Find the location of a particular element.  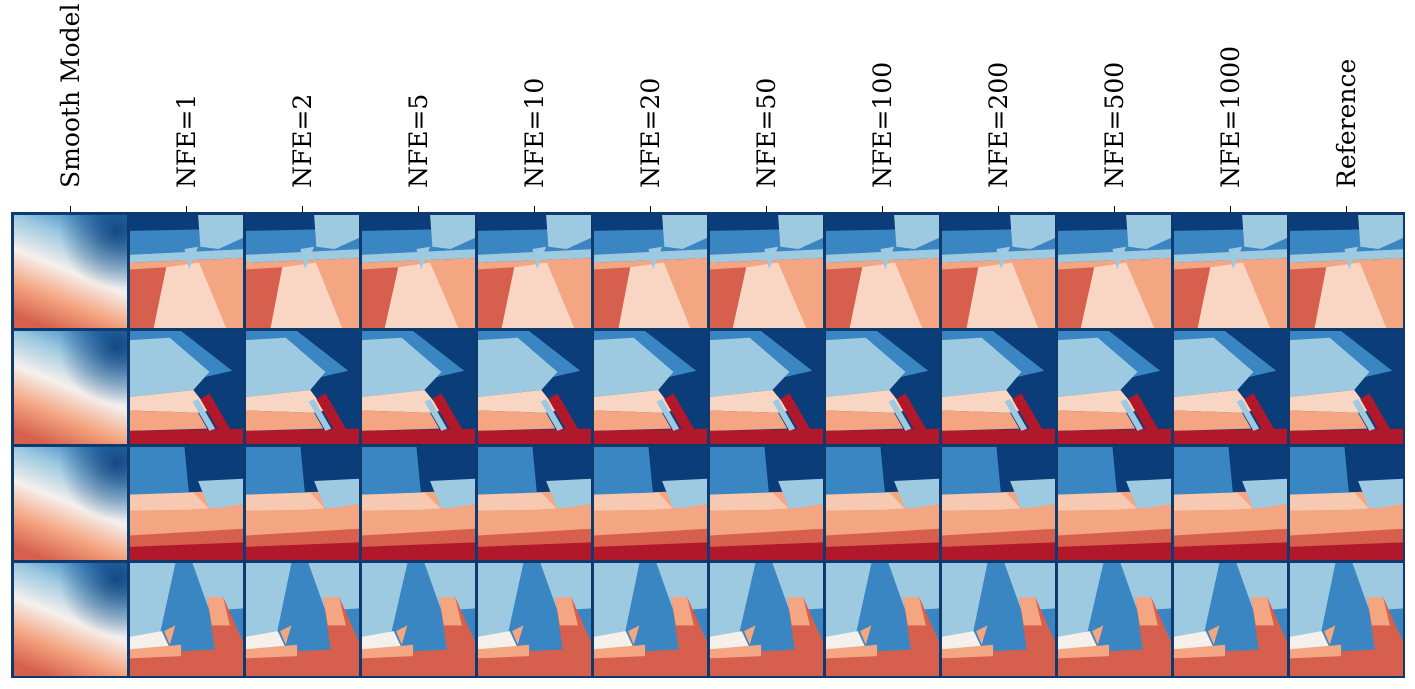

column-label: NFE=200 is located at coordinates (999, 124).